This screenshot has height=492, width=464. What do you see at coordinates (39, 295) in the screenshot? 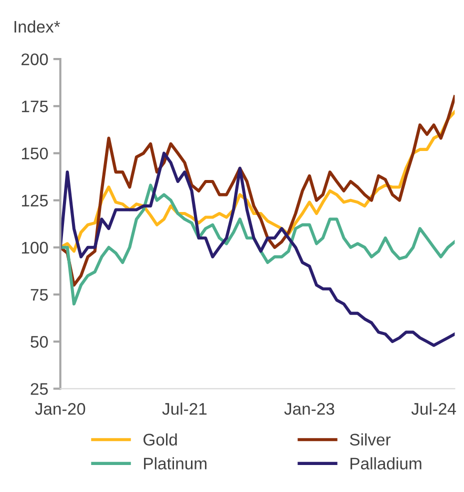
I see `y-tick-label: 75` at bounding box center [39, 295].